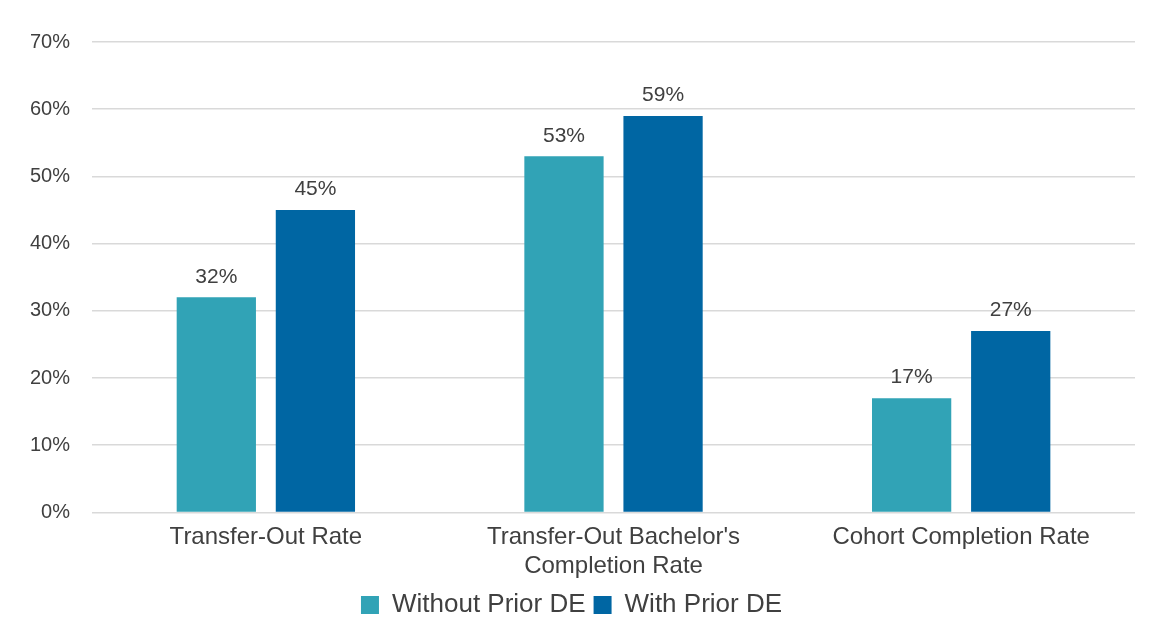 Image resolution: width=1153 pixels, height=641 pixels. I want to click on data-label: 59%, so click(663, 94).